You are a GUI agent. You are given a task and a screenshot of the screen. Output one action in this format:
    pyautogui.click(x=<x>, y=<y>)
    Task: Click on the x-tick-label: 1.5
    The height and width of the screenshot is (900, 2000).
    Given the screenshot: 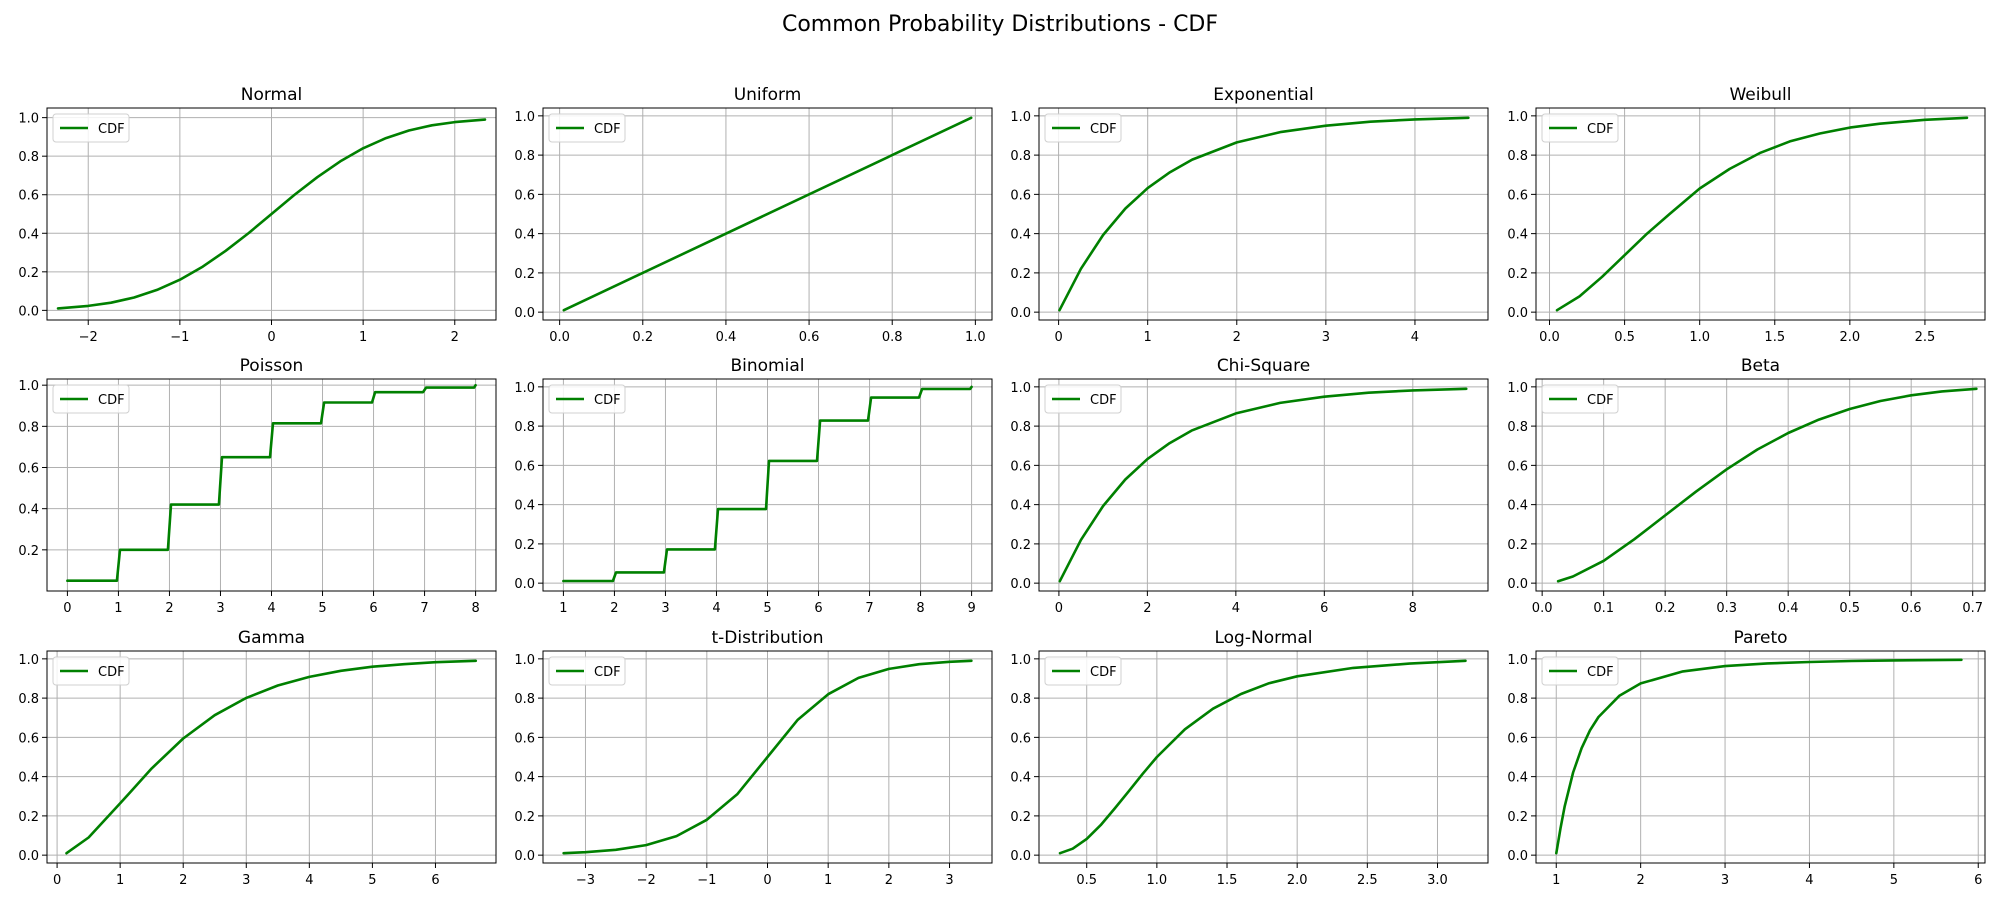 What is the action you would take?
    pyautogui.click(x=1227, y=880)
    